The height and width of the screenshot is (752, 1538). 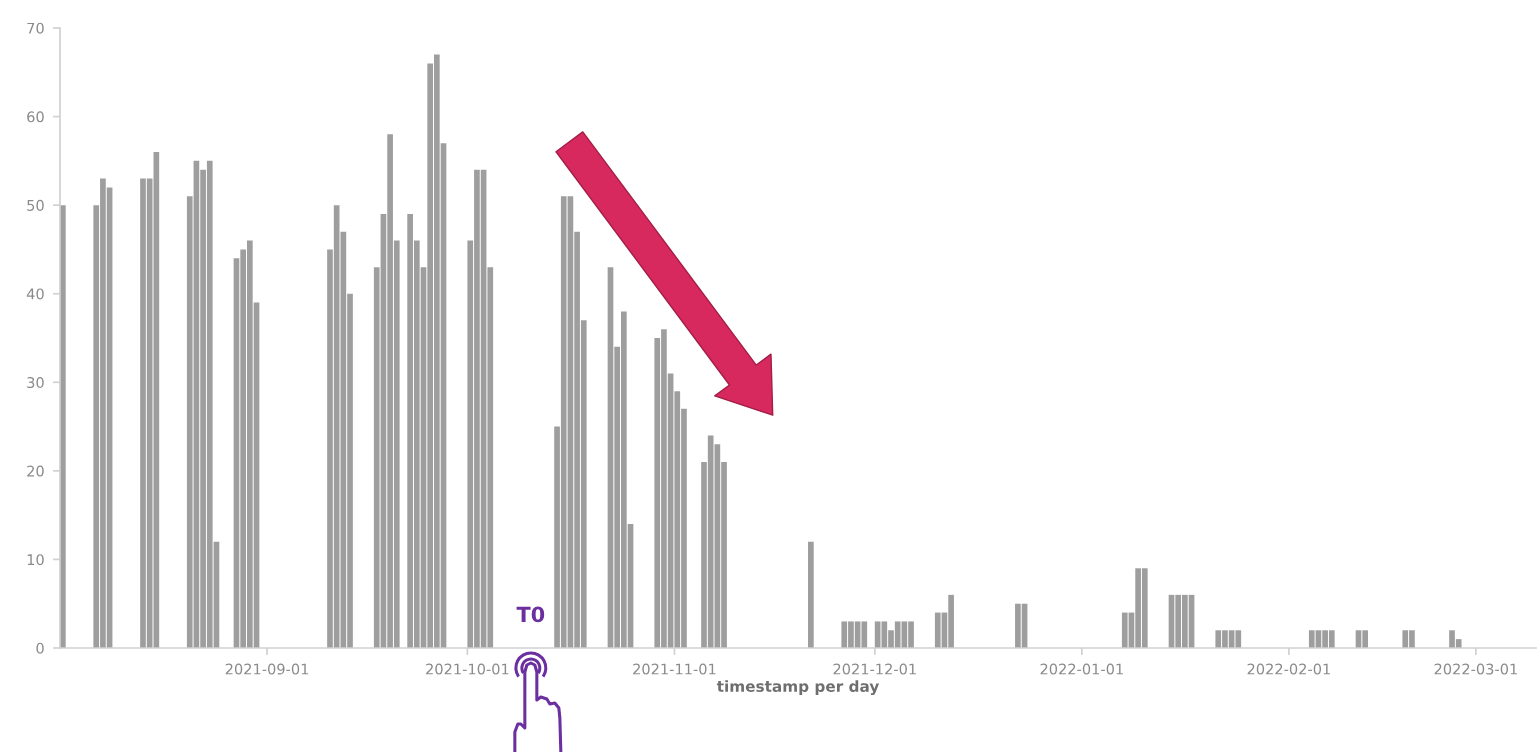 What do you see at coordinates (35, 117) in the screenshot?
I see `y-tick-label: 60` at bounding box center [35, 117].